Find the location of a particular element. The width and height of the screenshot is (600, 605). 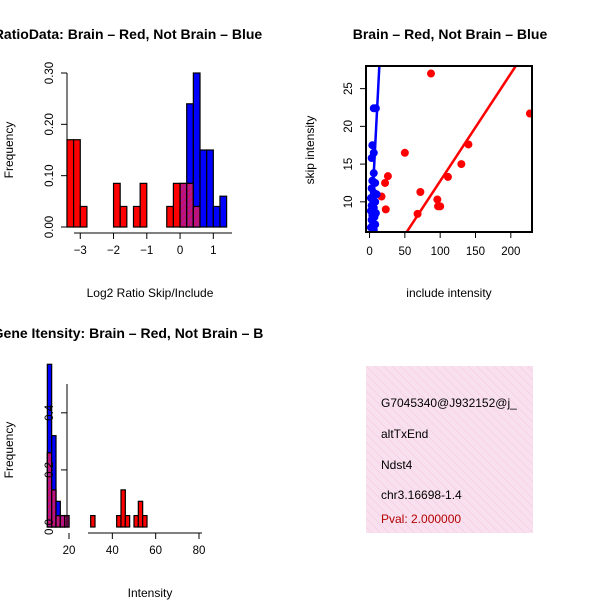

x-tick-label: 20 is located at coordinates (69, 551).